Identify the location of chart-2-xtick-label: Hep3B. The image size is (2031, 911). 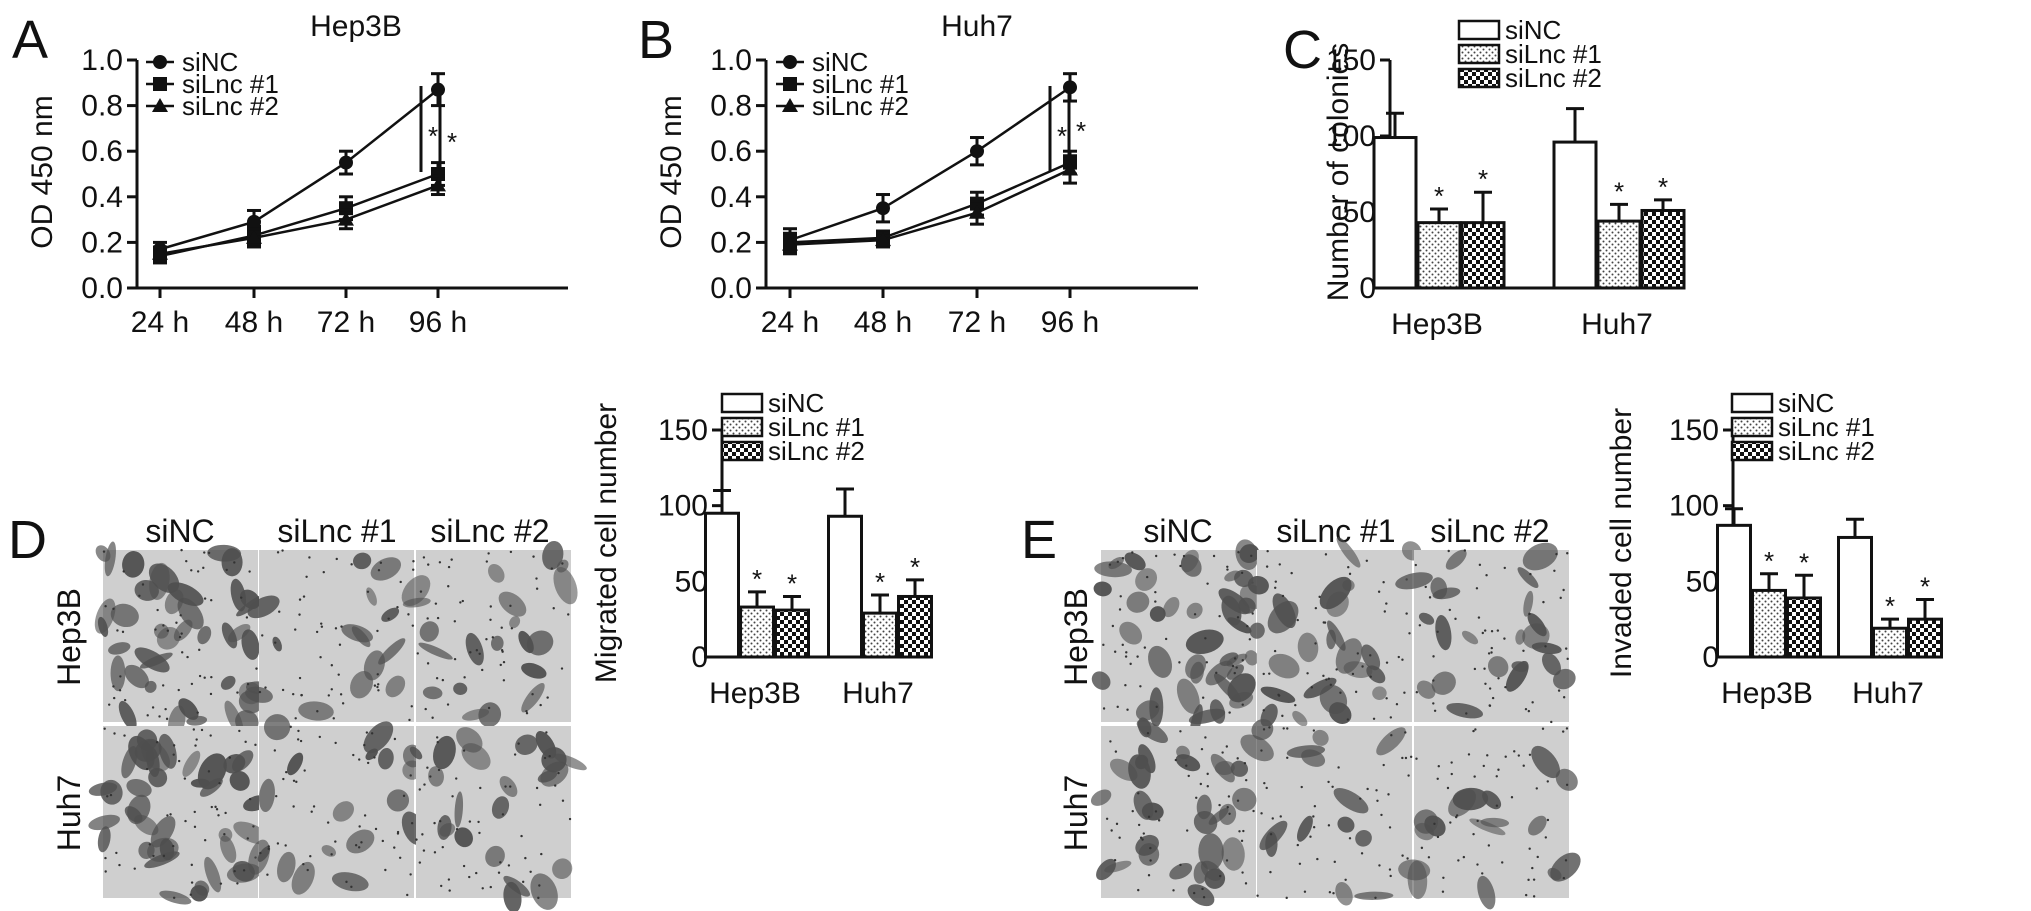
(1437, 324).